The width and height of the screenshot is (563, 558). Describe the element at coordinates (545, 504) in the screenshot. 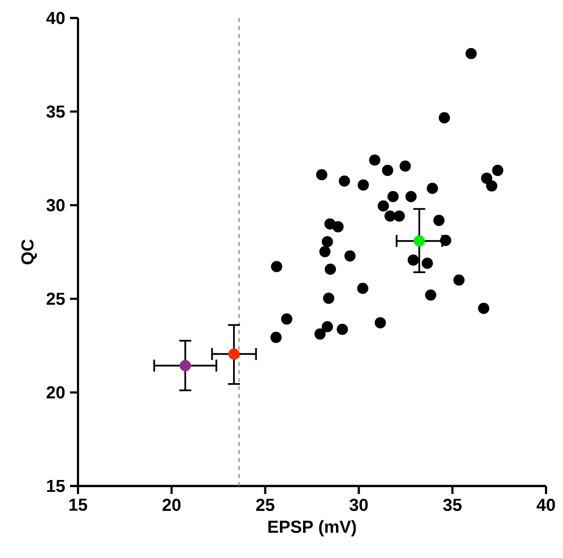

I see `x-tick-label: 40` at that location.